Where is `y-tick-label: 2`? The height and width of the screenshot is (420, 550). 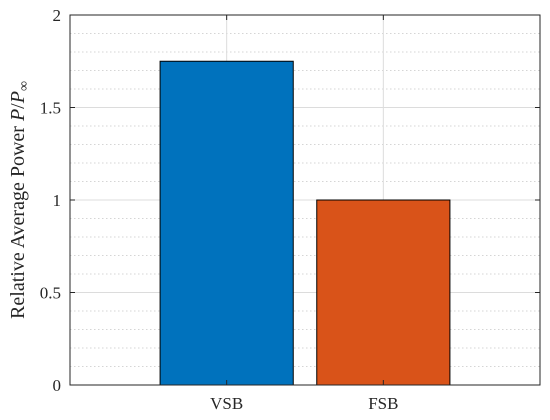
y-tick-label: 2 is located at coordinates (57, 15).